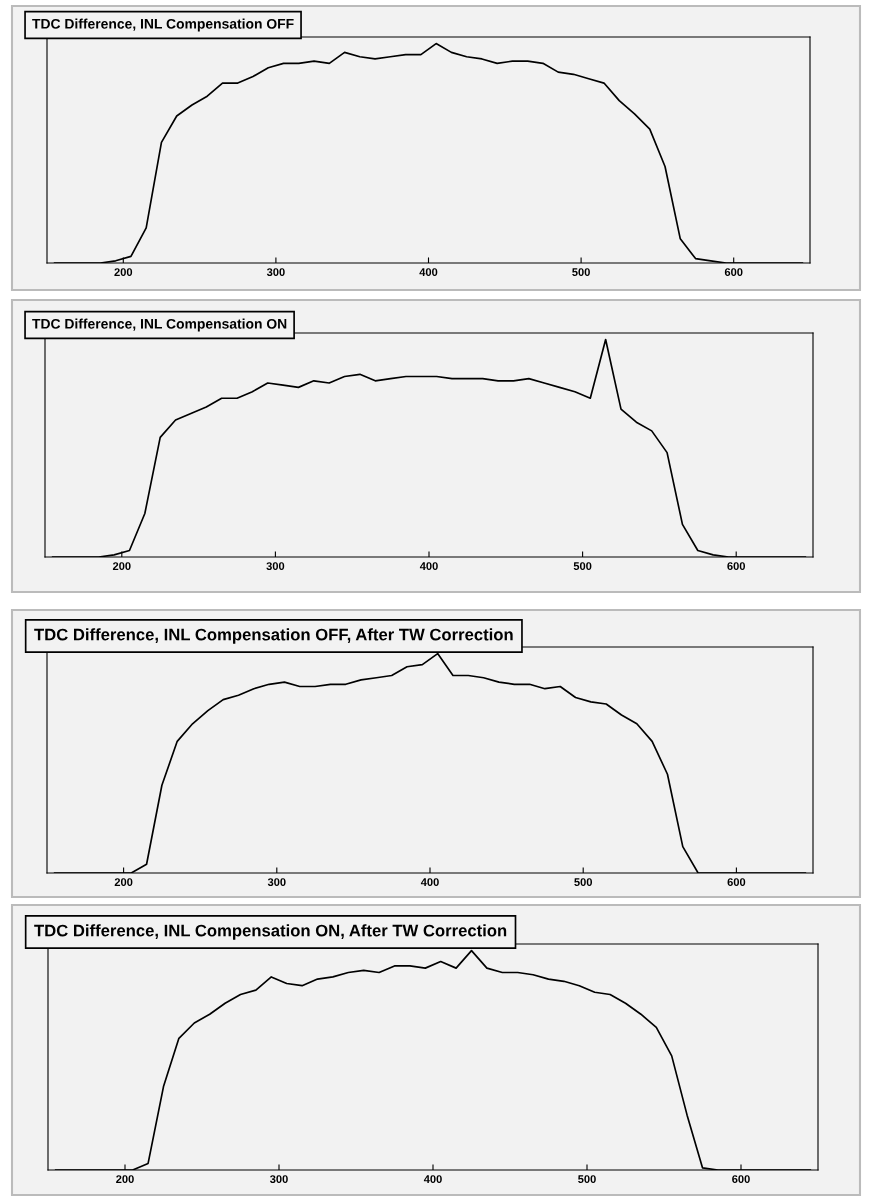  I want to click on chart-title: TDC Difference, INL Compensation ON, After TW Correction, so click(270, 932).